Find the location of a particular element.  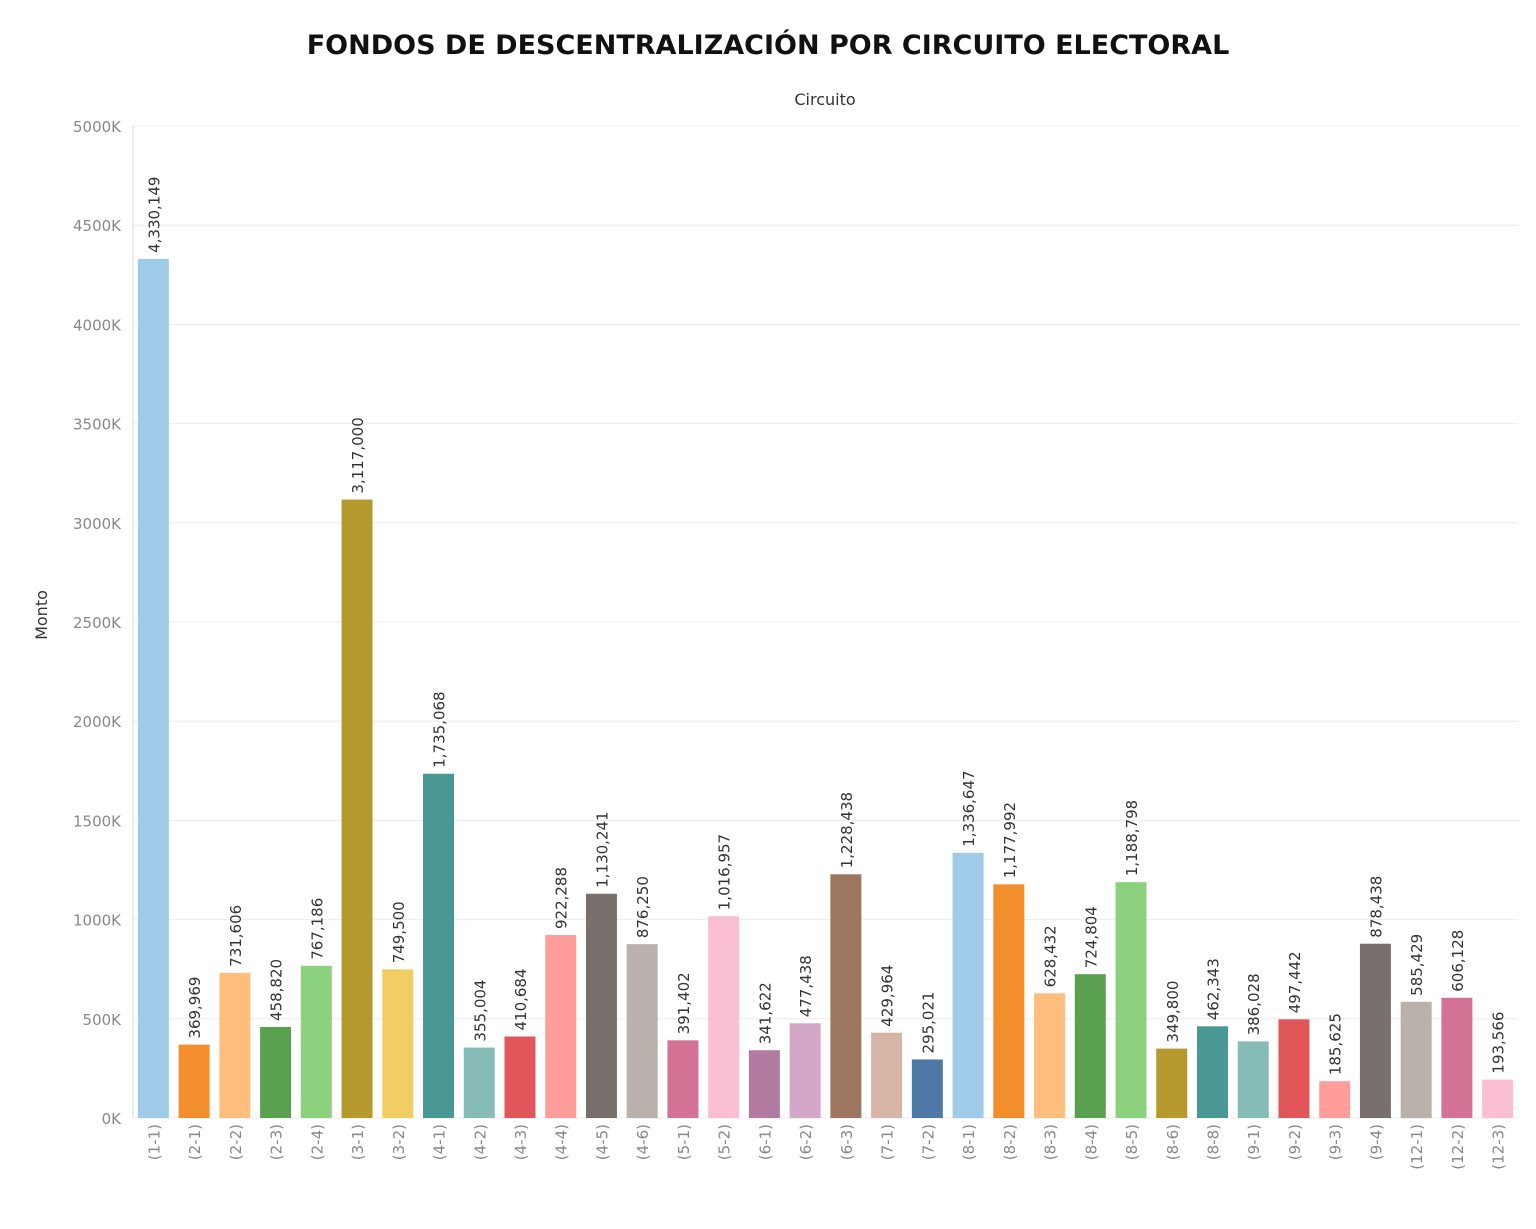

category-label: (1-1) is located at coordinates (154, 1142).